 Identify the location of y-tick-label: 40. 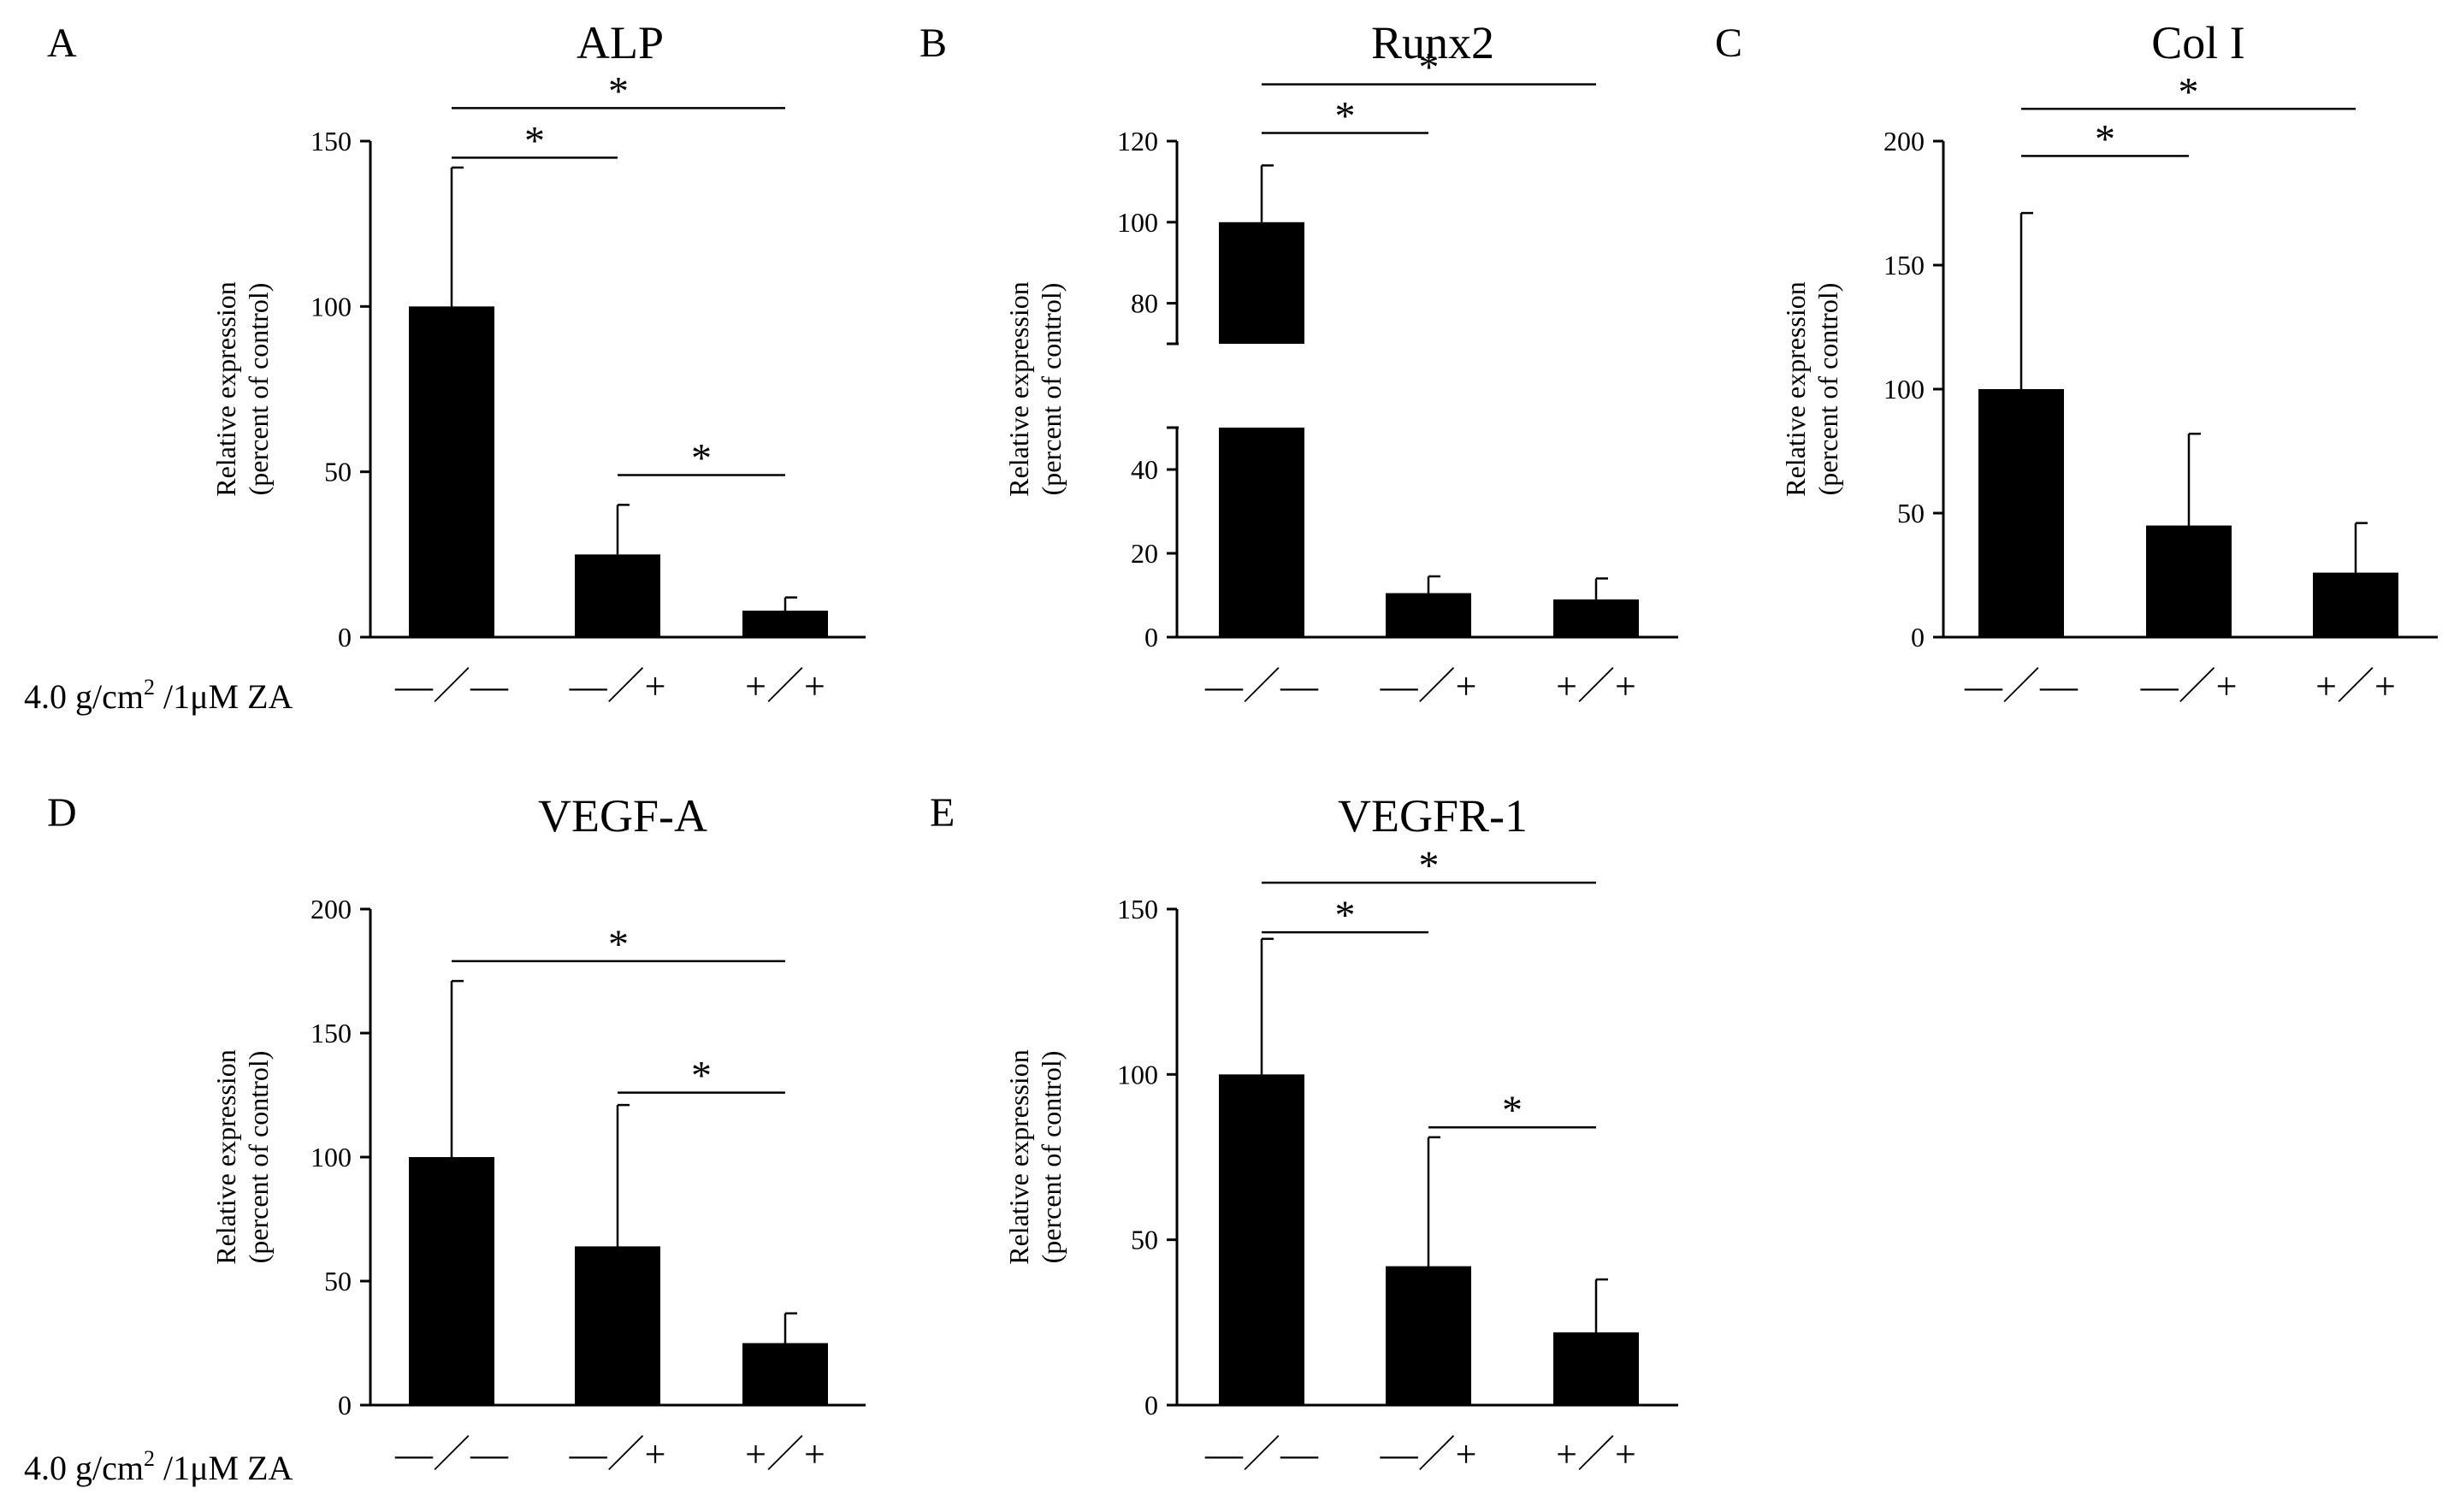
(1144, 469).